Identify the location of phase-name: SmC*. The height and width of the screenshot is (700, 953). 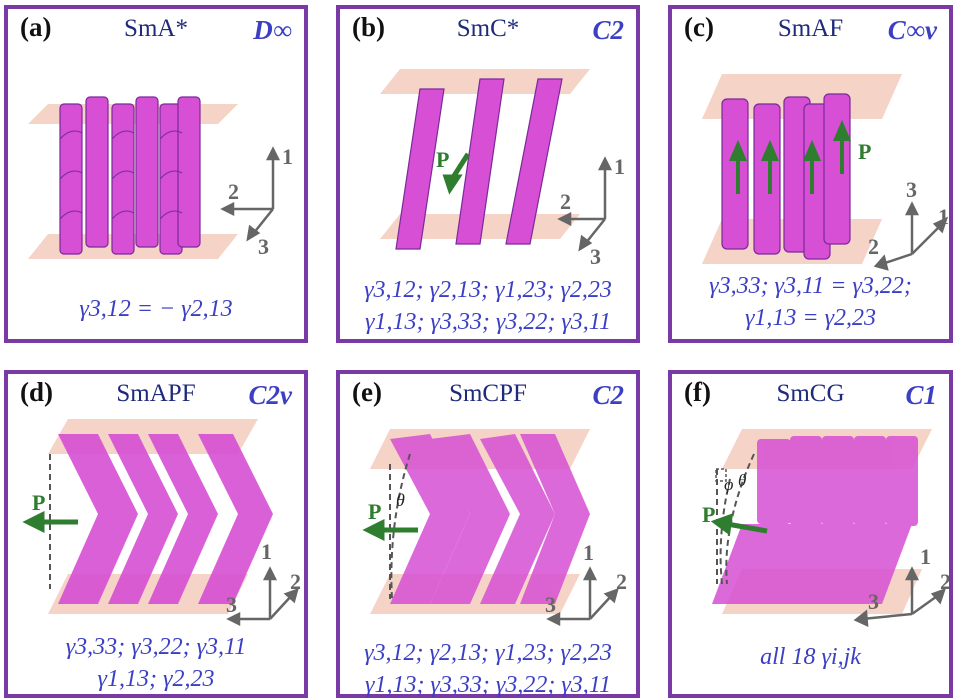
(488, 28).